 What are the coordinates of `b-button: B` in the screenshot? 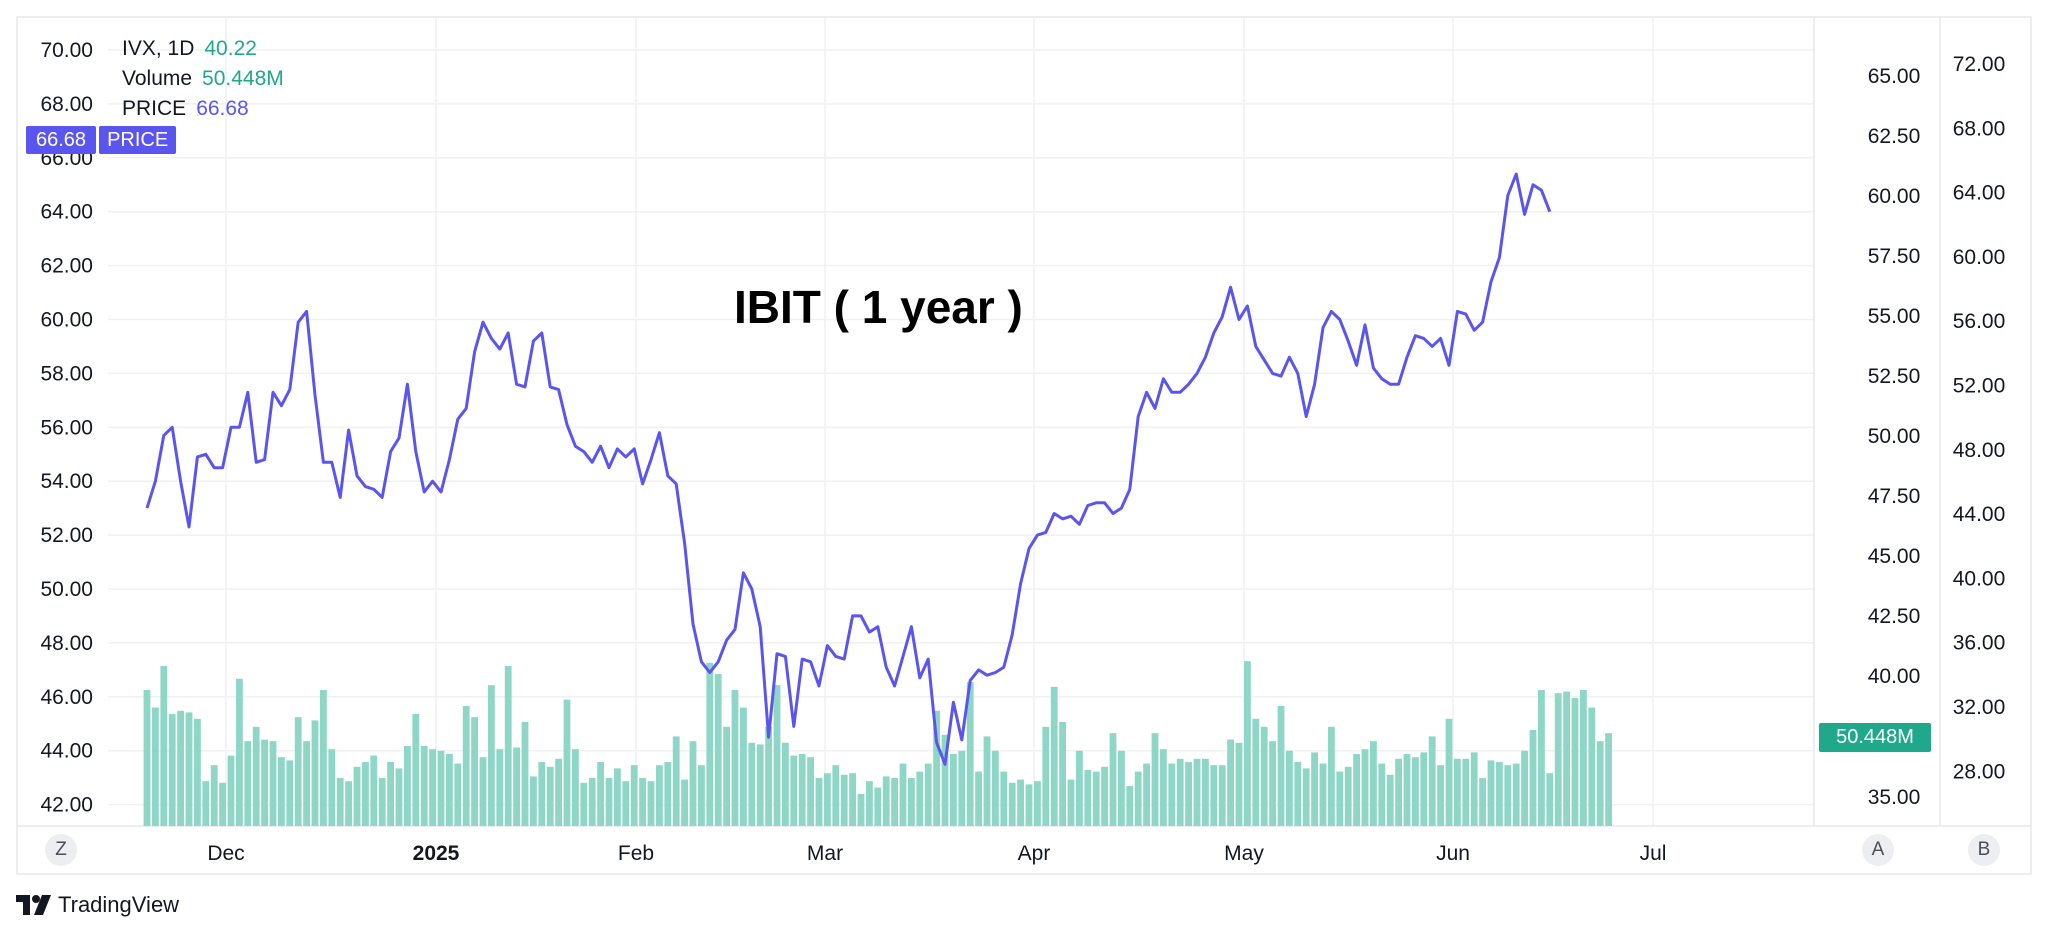 It's located at (1984, 850).